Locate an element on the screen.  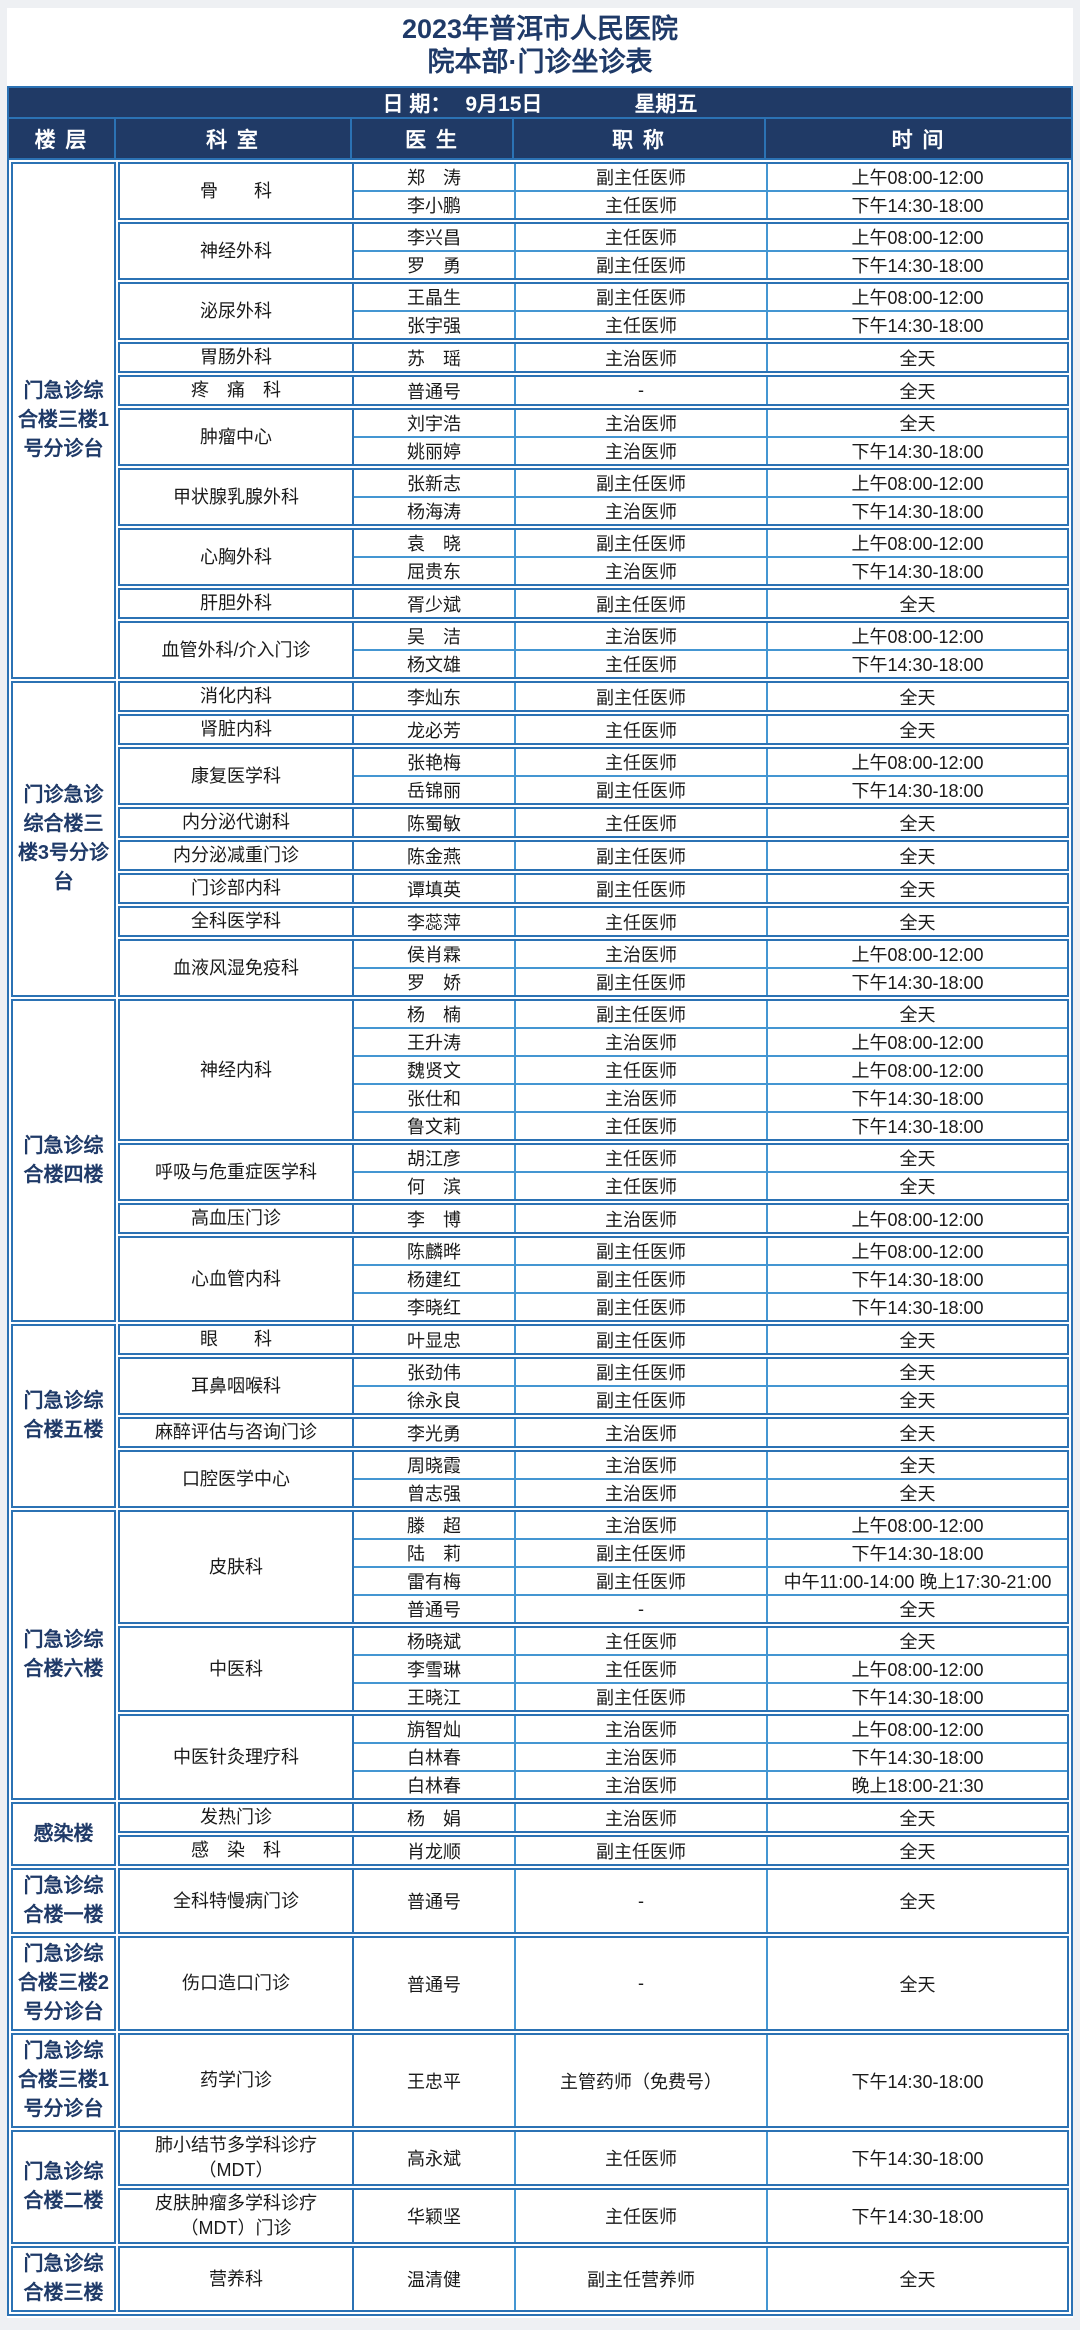
department-cell: 肺小结节多学科诊疗（MDT） is located at coordinates (237, 2158).